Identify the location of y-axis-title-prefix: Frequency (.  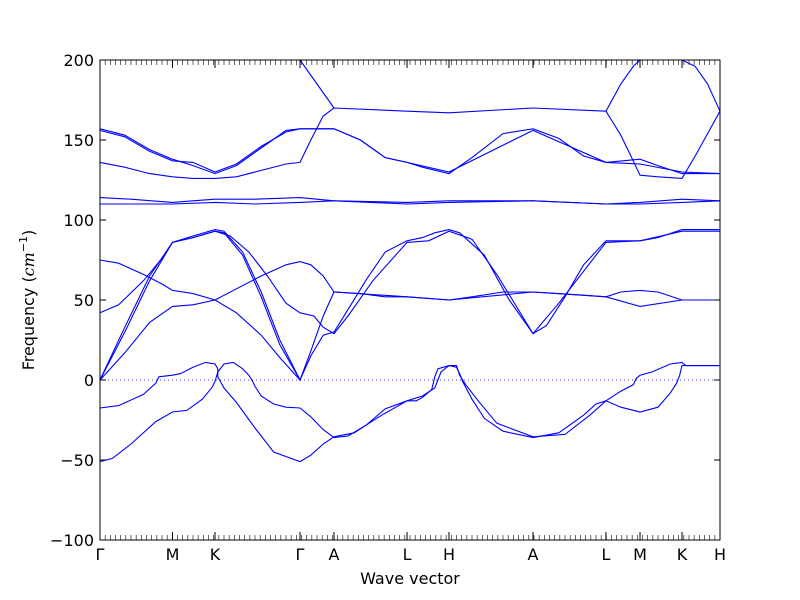
(28, 323).